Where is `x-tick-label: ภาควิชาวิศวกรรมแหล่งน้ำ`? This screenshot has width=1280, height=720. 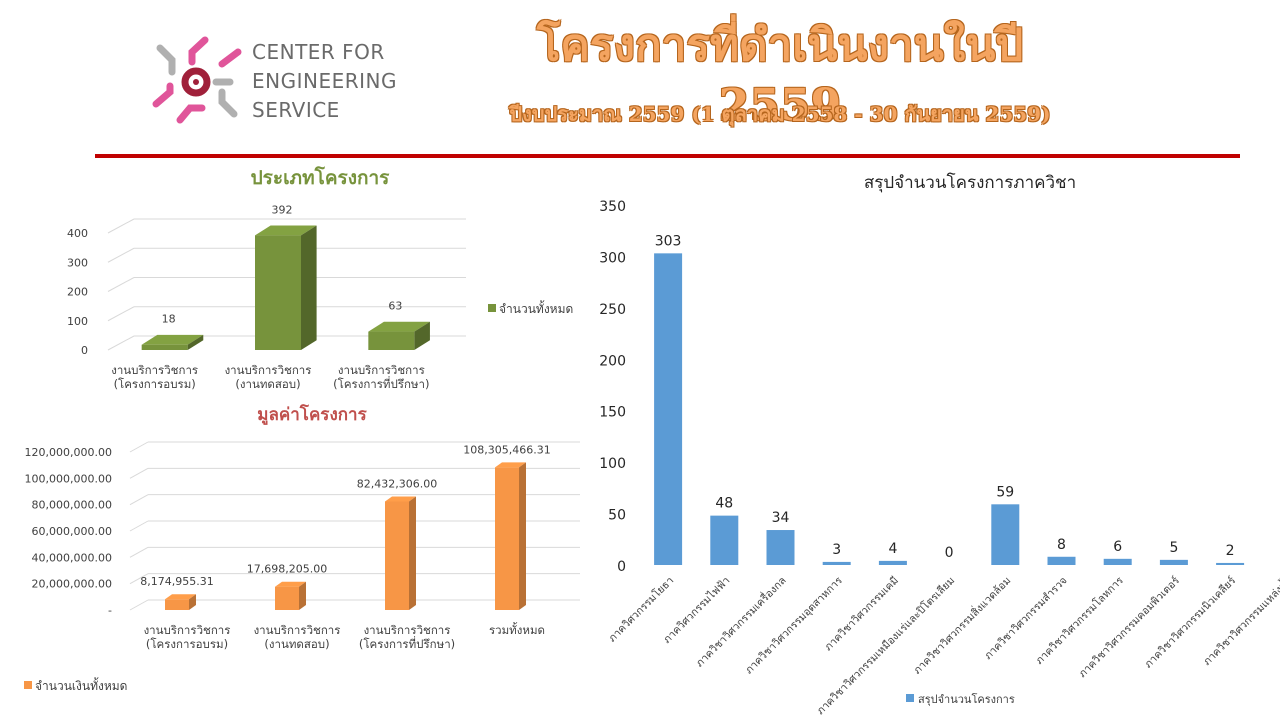 x-tick-label: ภาควิชาวิศวกรรมแหล่งน้ำ is located at coordinates (1240, 620).